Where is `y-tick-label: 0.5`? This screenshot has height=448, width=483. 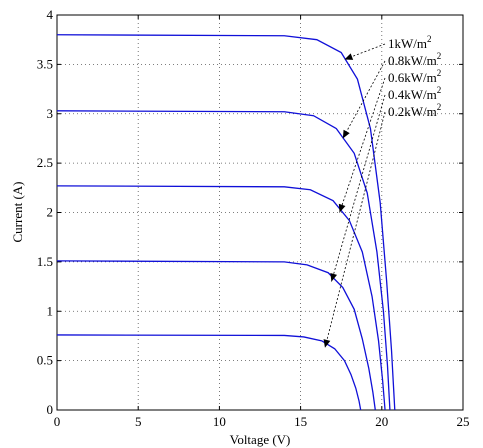 y-tick-label: 0.5 is located at coordinates (45, 360).